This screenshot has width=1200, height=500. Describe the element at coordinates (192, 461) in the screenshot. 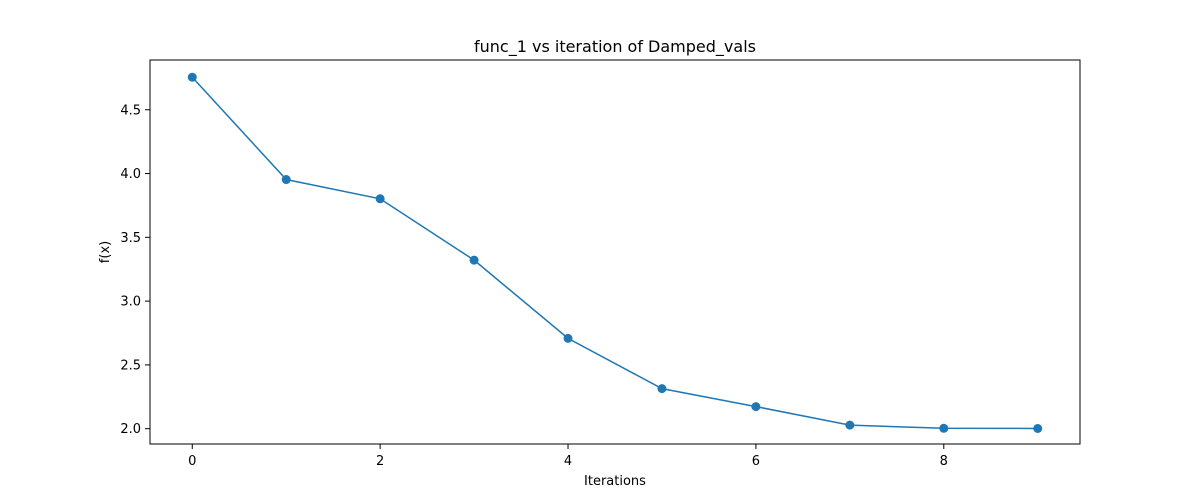

I see `x-tick-label: 0` at that location.